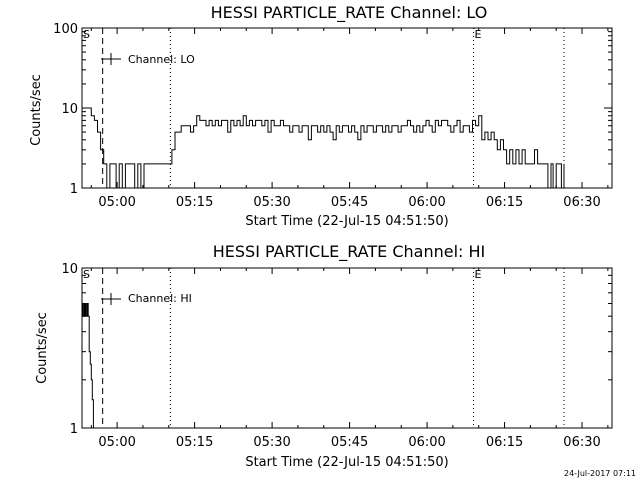  Describe the element at coordinates (194, 202) in the screenshot. I see `lo-x-tick-label: 05:15` at that location.